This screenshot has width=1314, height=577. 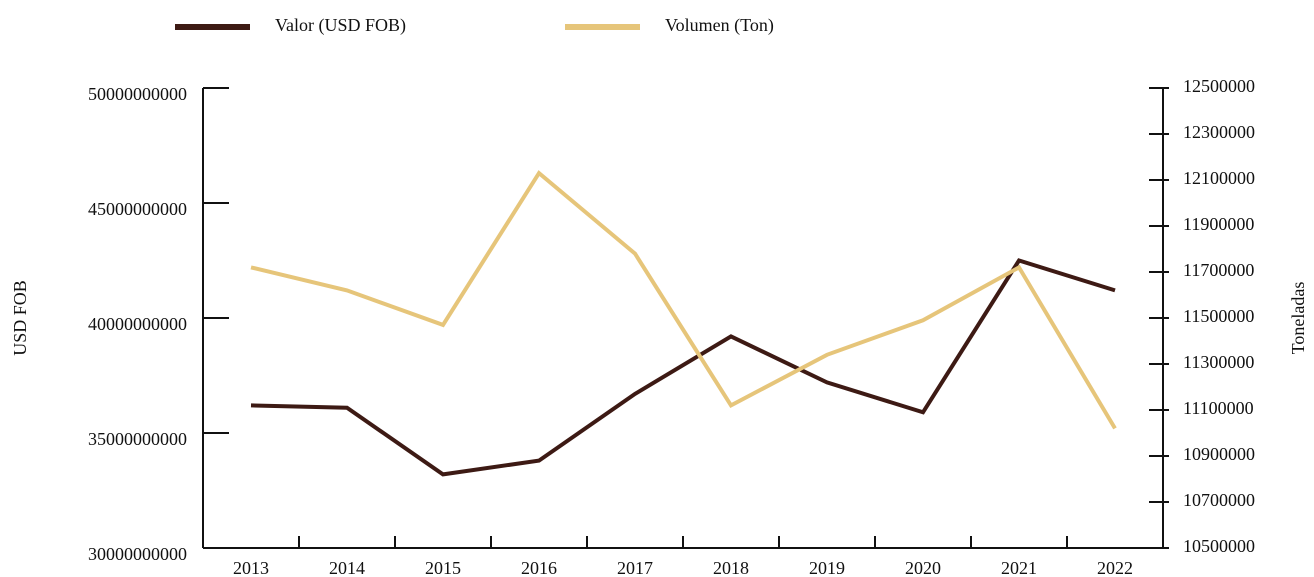 What do you see at coordinates (137, 439) in the screenshot?
I see `y-tick-label: 35000000000` at bounding box center [137, 439].